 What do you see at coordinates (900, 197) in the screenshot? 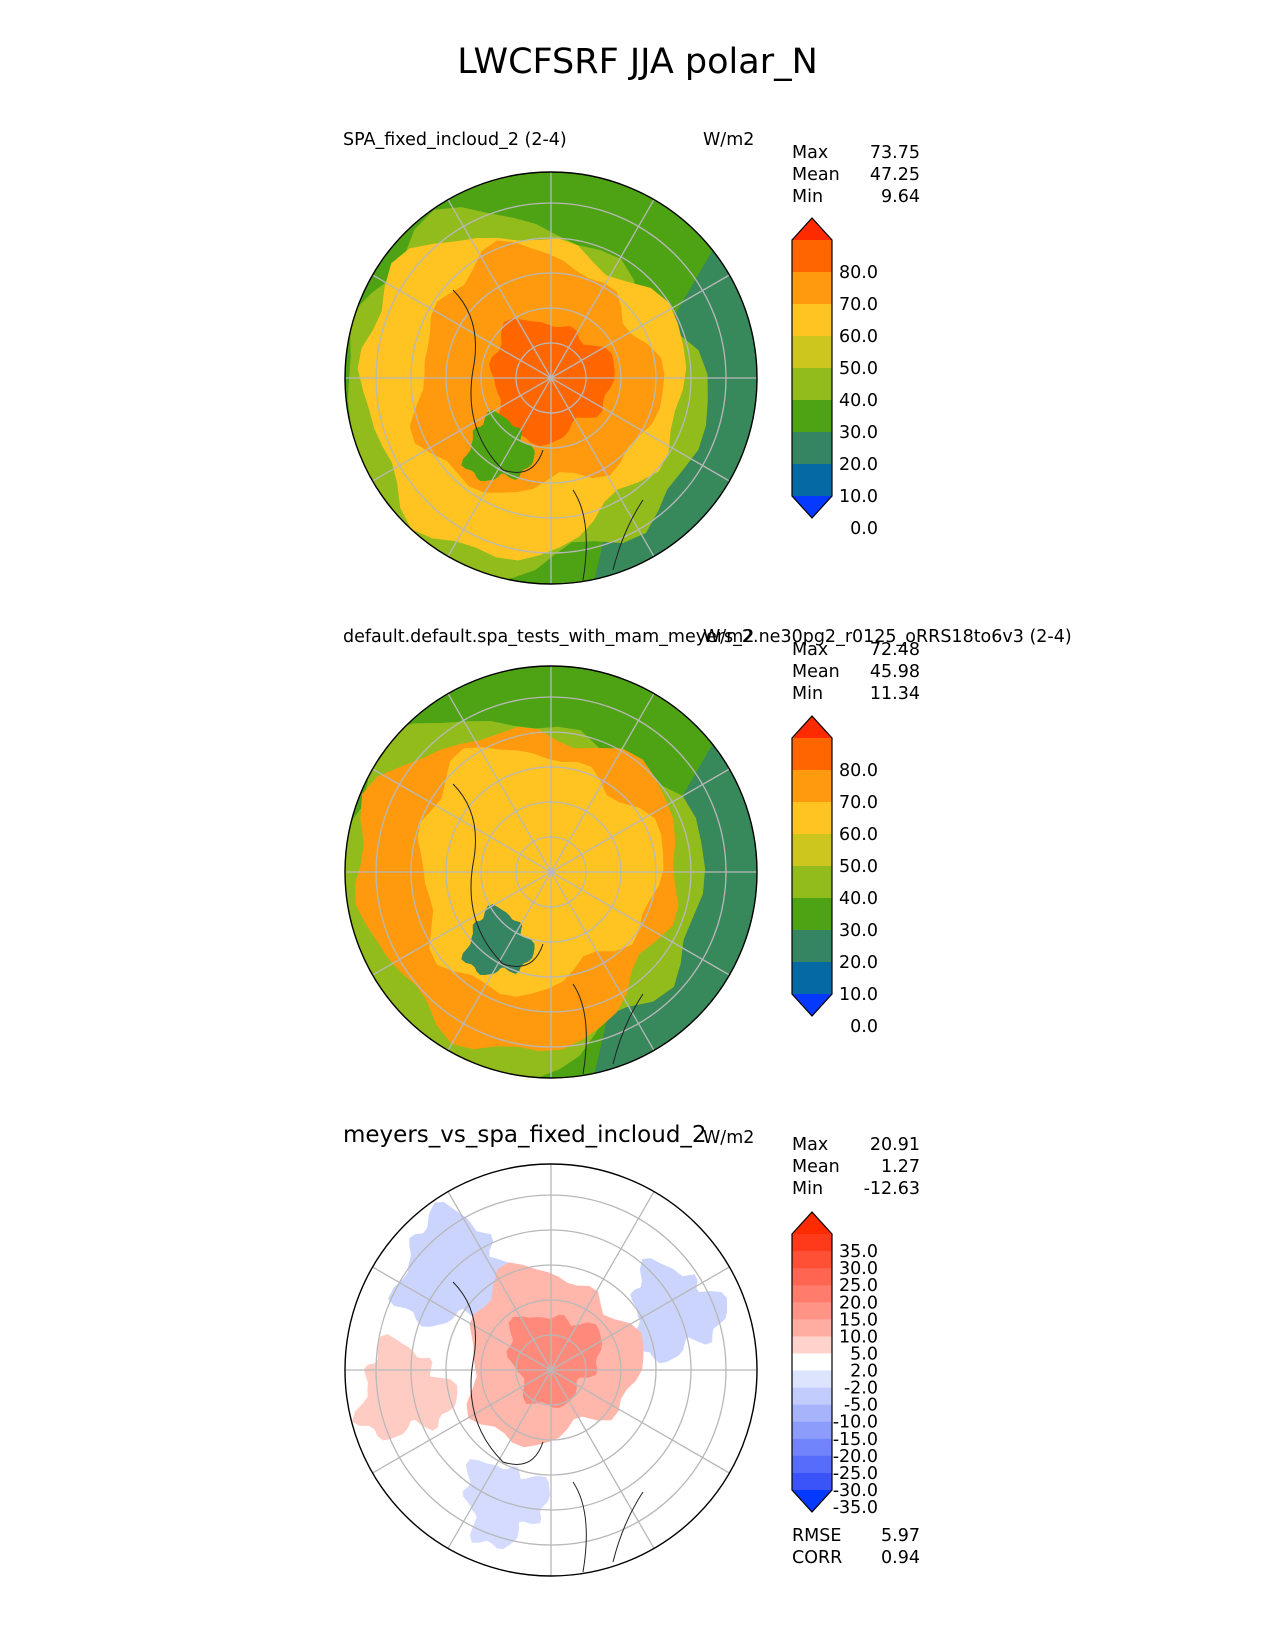
I see `stat-value: 9.64` at bounding box center [900, 197].